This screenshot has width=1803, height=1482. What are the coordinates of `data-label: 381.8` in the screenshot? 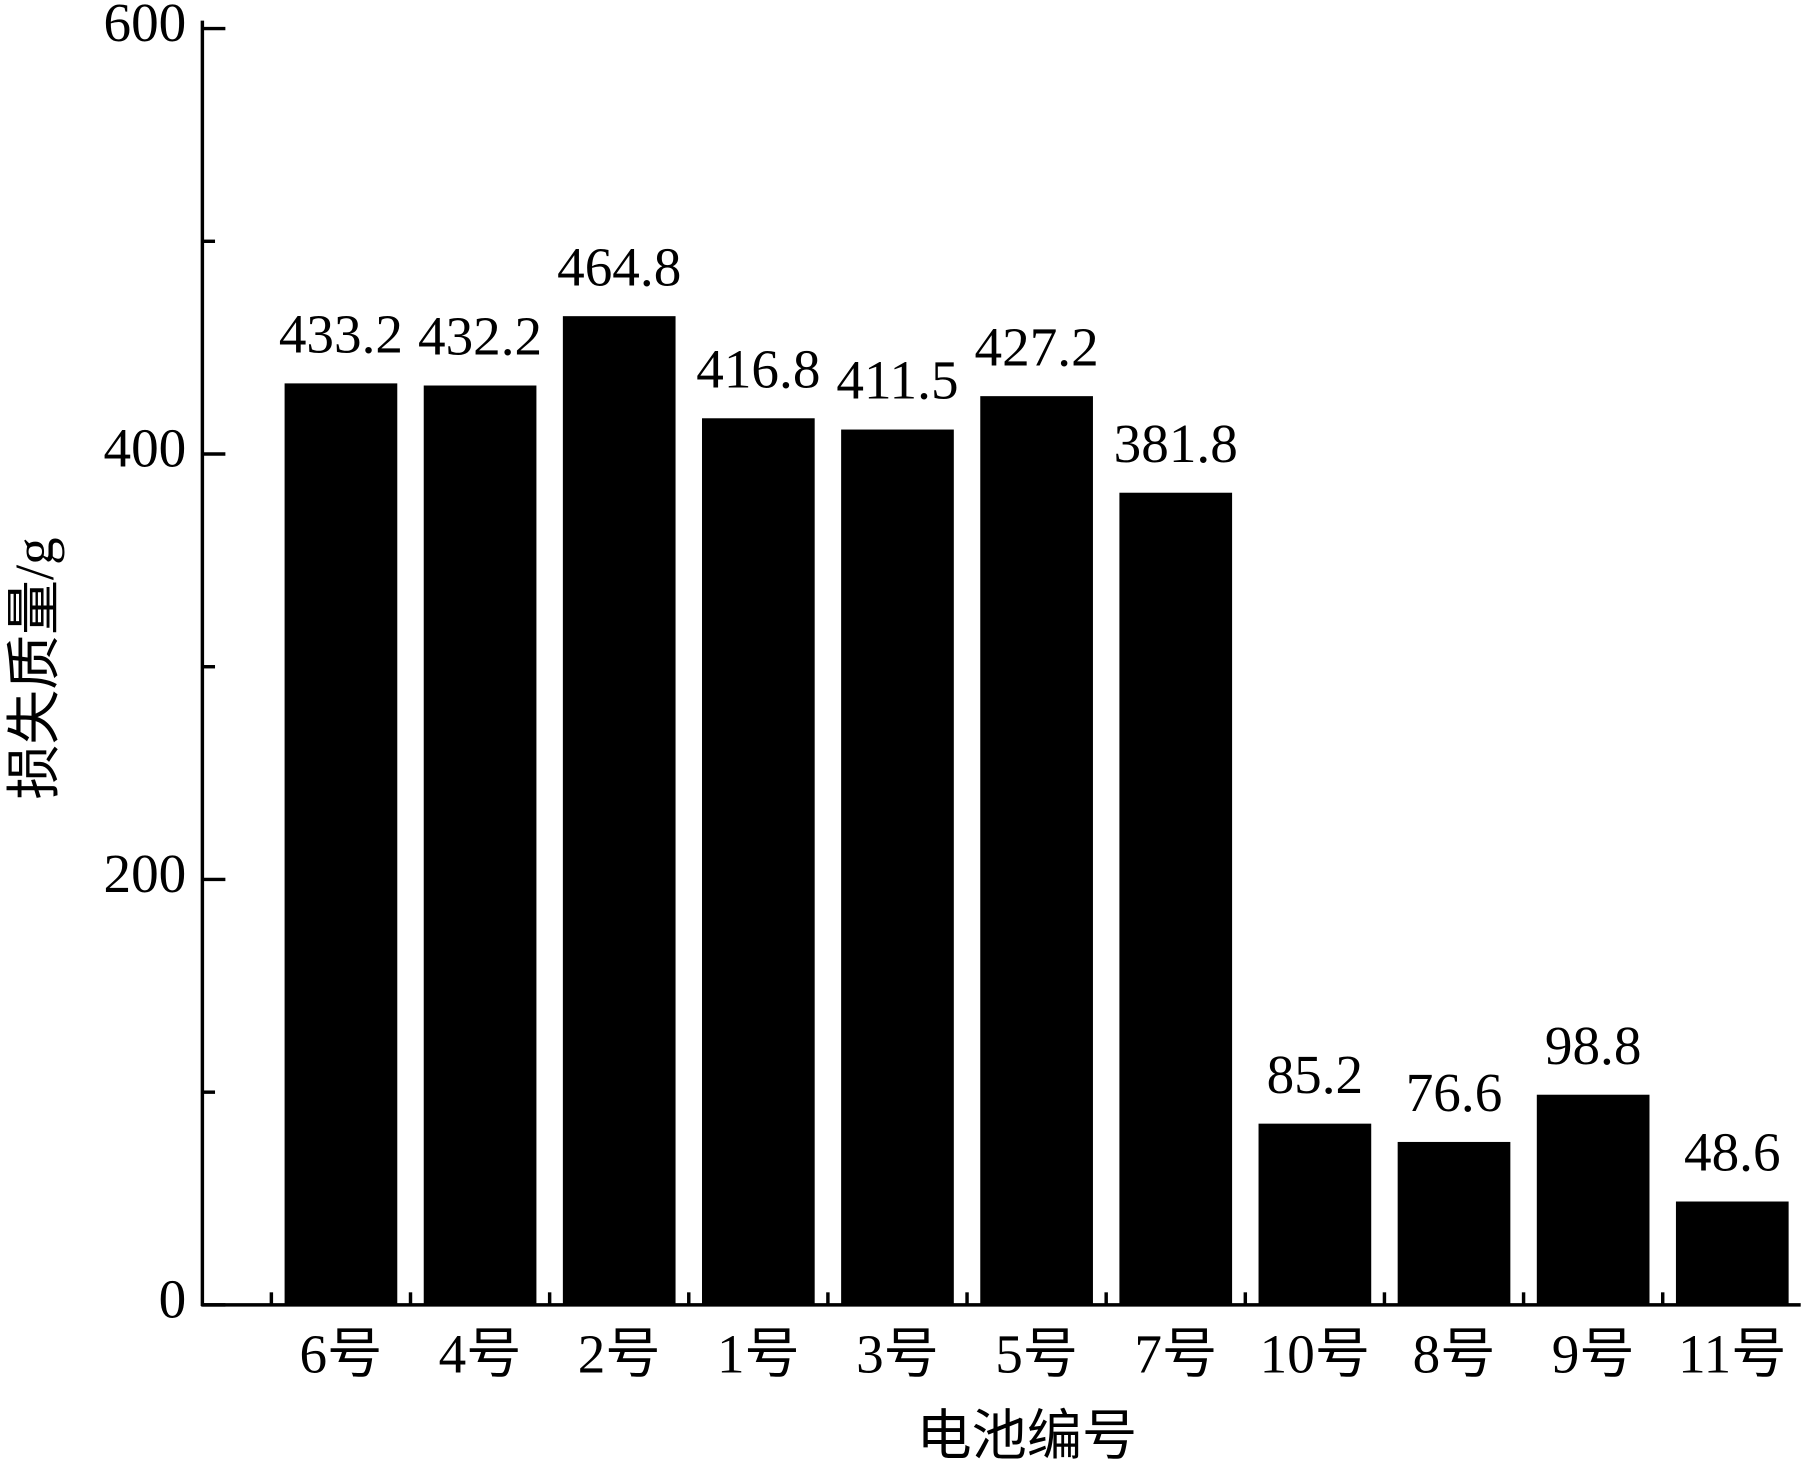 It's located at (1176, 443).